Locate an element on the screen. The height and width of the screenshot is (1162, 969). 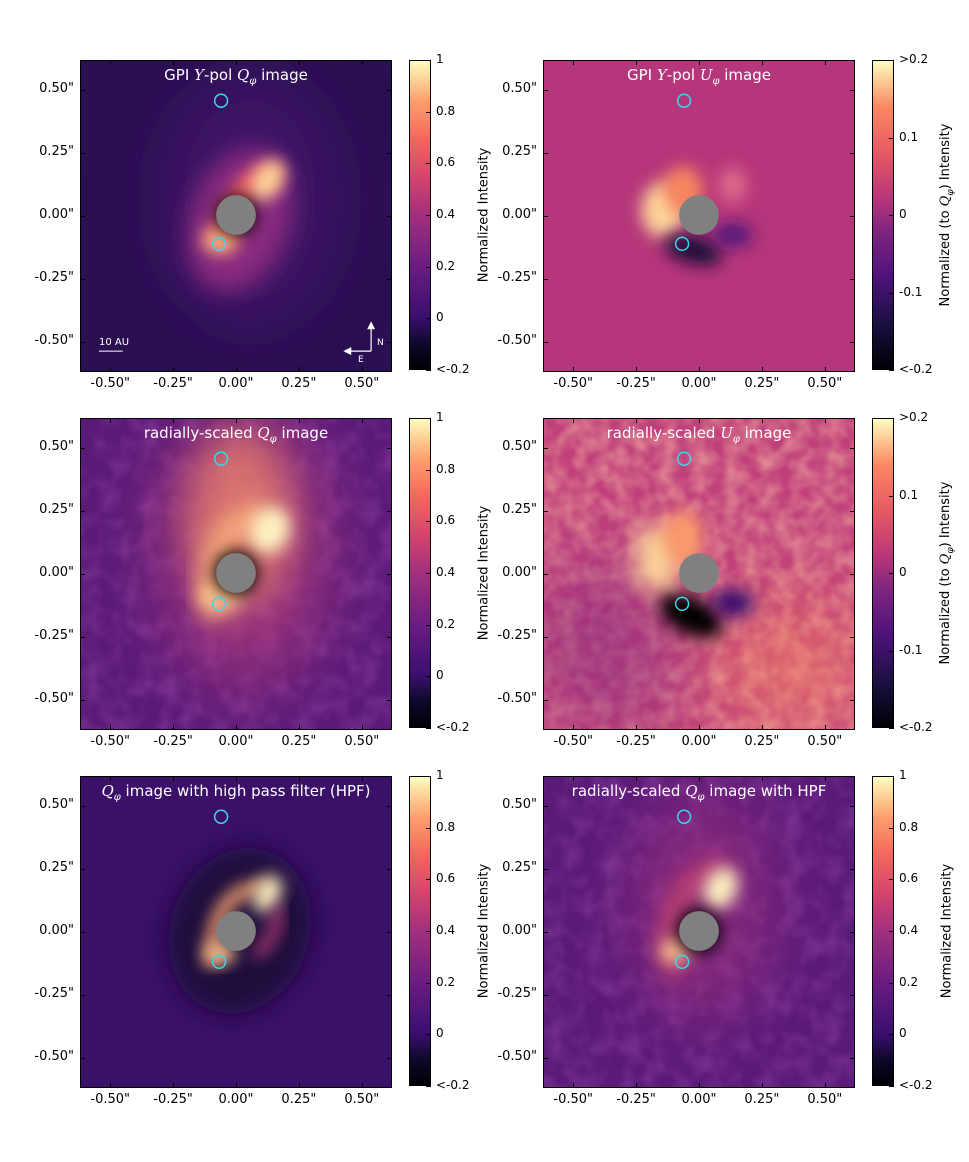
heatmap-radial-hpf-qphi is located at coordinates (699, 932).